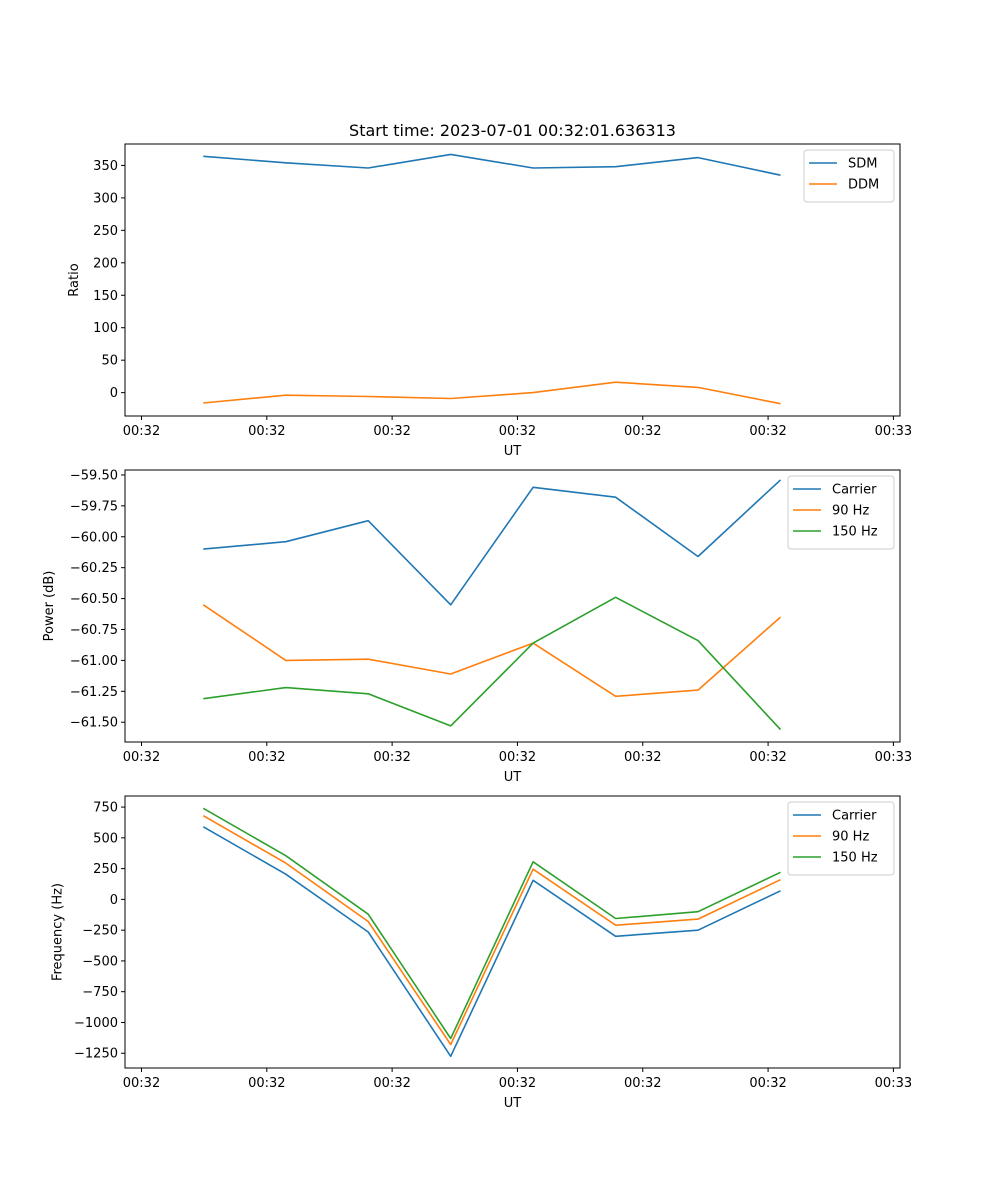  What do you see at coordinates (105, 263) in the screenshot?
I see `y-tick-label: 200` at bounding box center [105, 263].